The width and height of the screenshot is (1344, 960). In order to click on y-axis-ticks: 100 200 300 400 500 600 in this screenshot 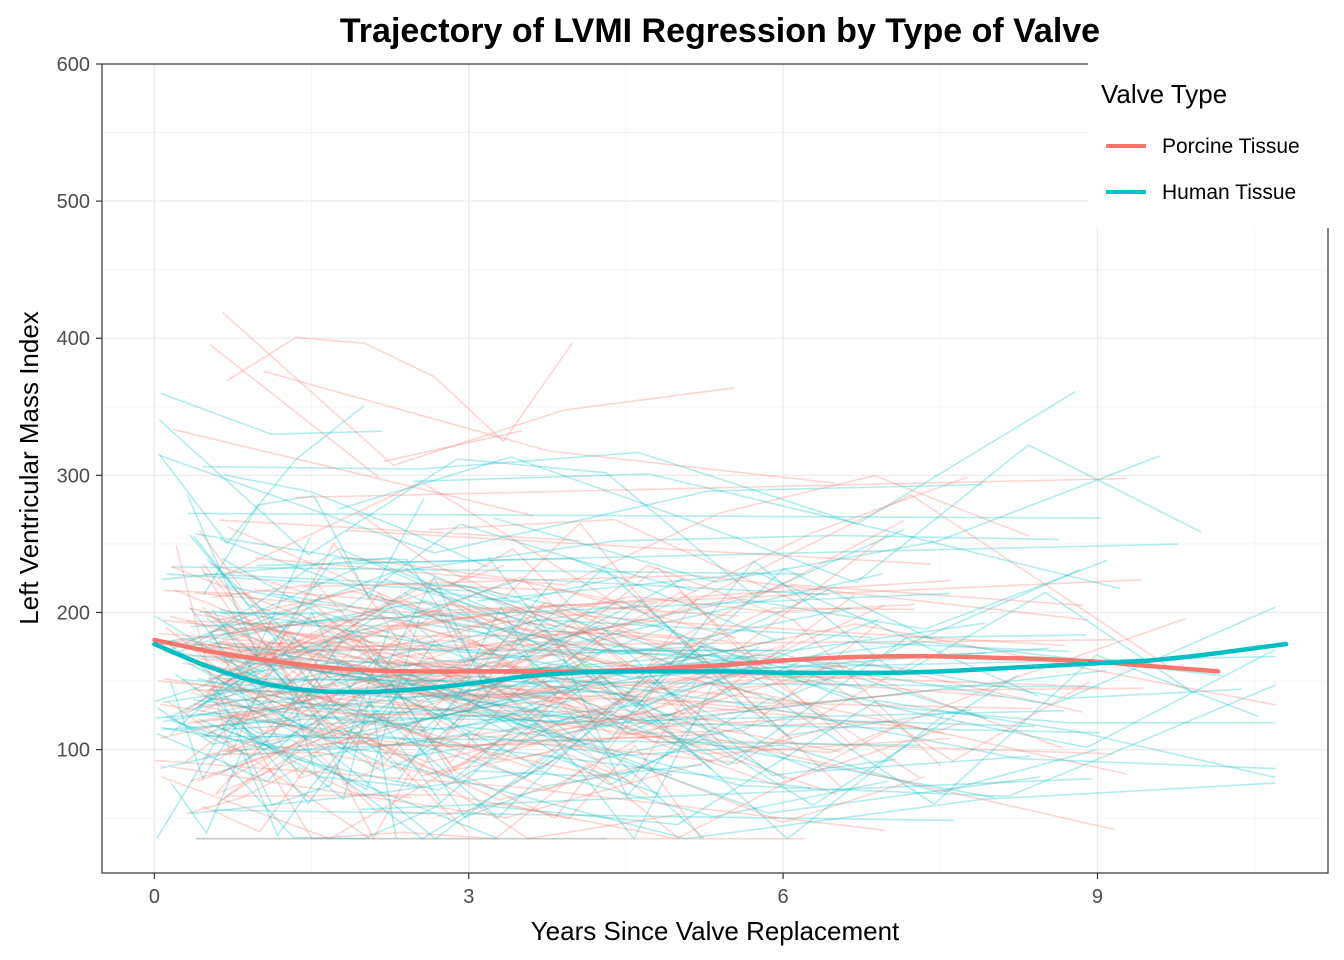, I will do `click(79, 408)`.